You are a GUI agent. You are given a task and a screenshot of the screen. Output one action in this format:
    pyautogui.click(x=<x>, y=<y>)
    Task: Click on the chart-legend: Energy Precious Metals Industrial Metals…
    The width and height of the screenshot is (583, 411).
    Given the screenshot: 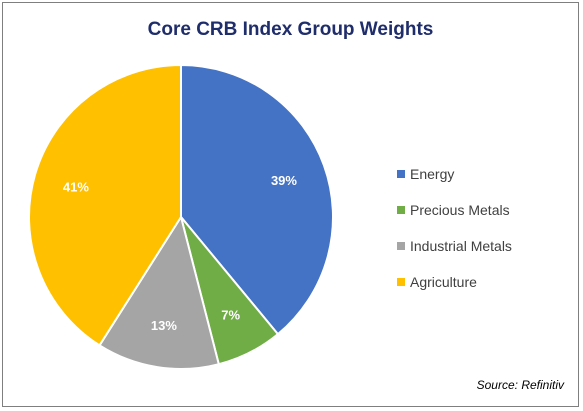 What is the action you would take?
    pyautogui.click(x=454, y=228)
    